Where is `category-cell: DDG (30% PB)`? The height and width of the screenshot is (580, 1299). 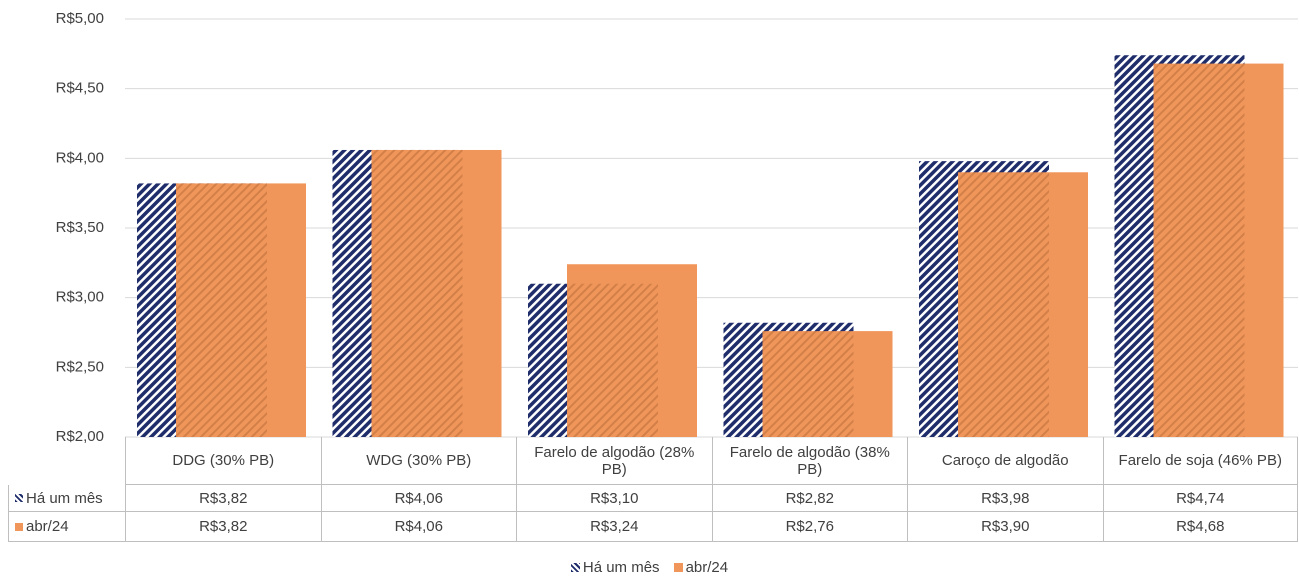 category-cell: DDG (30% PB) is located at coordinates (223, 461).